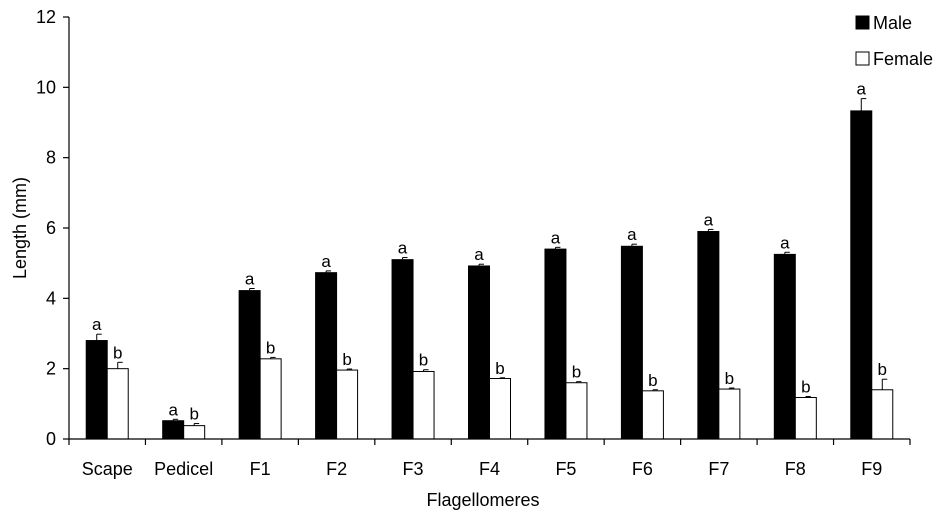 The width and height of the screenshot is (943, 514). I want to click on bar-female-f3, so click(423, 405).